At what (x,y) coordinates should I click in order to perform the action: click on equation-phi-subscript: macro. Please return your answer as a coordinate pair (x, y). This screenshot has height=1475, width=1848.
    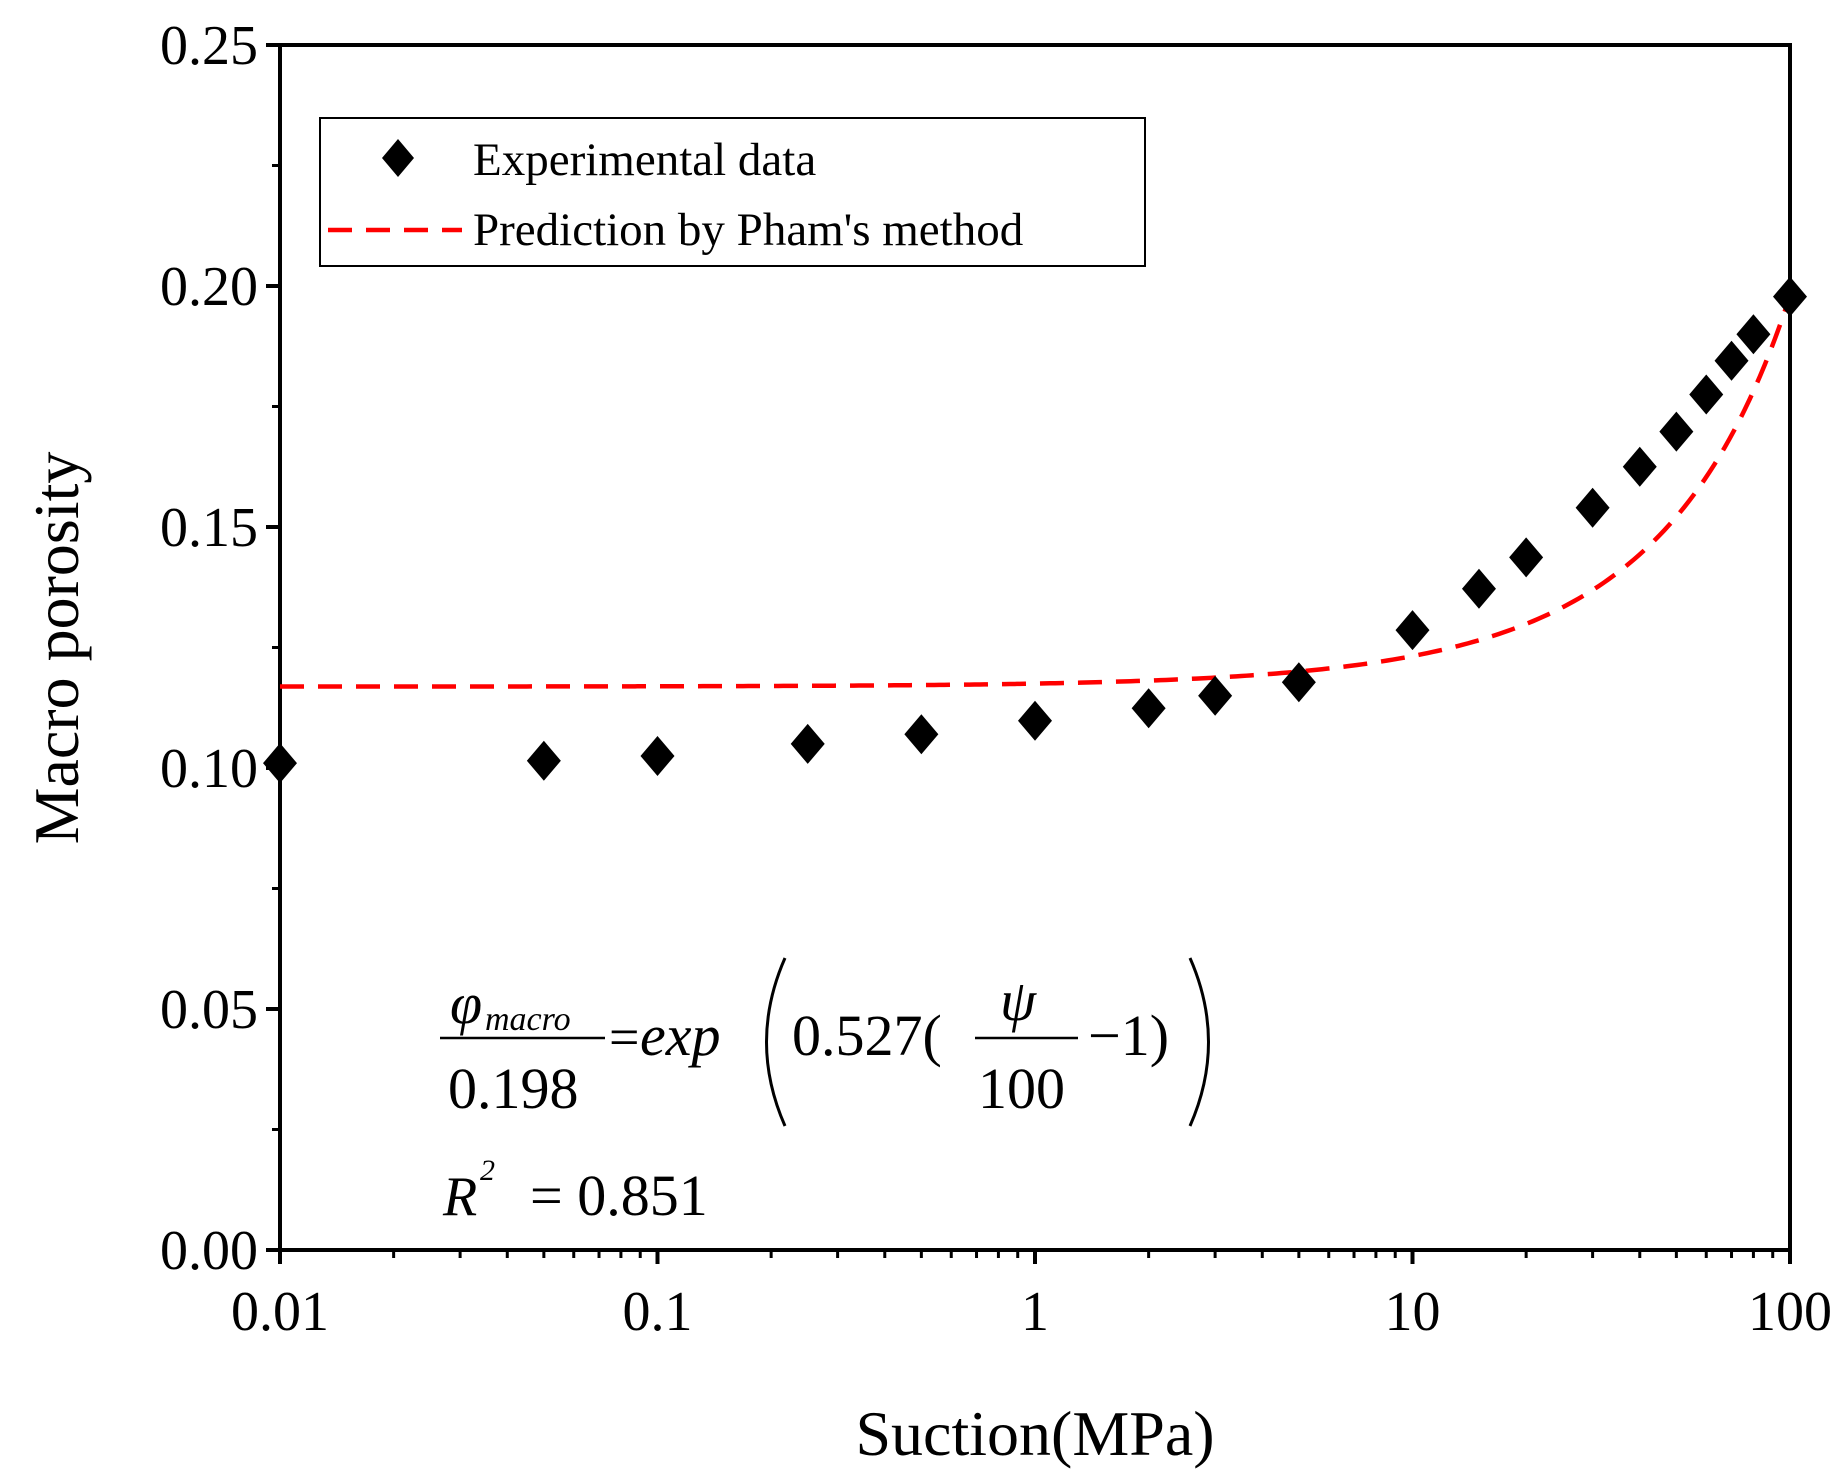
    Looking at the image, I should click on (528, 1019).